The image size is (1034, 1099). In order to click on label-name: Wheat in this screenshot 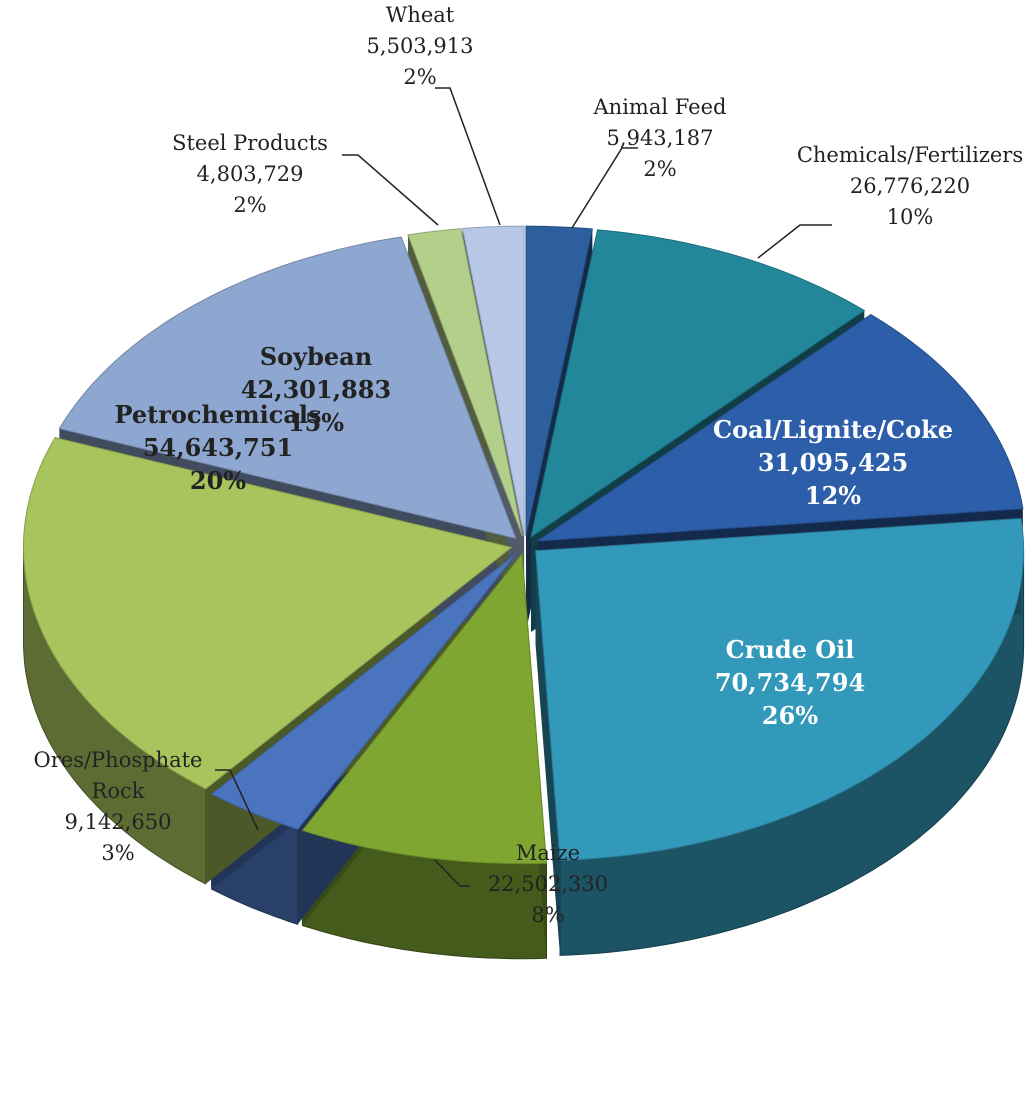, I will do `click(420, 15)`.